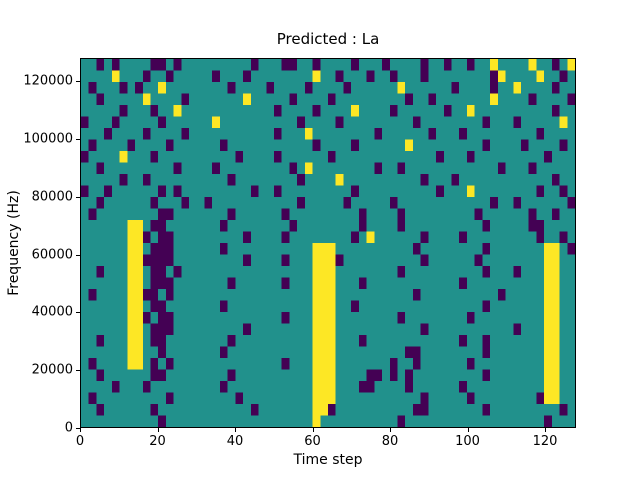 The image size is (640, 480). Describe the element at coordinates (328, 460) in the screenshot. I see `x-axis-label: Time step` at that location.